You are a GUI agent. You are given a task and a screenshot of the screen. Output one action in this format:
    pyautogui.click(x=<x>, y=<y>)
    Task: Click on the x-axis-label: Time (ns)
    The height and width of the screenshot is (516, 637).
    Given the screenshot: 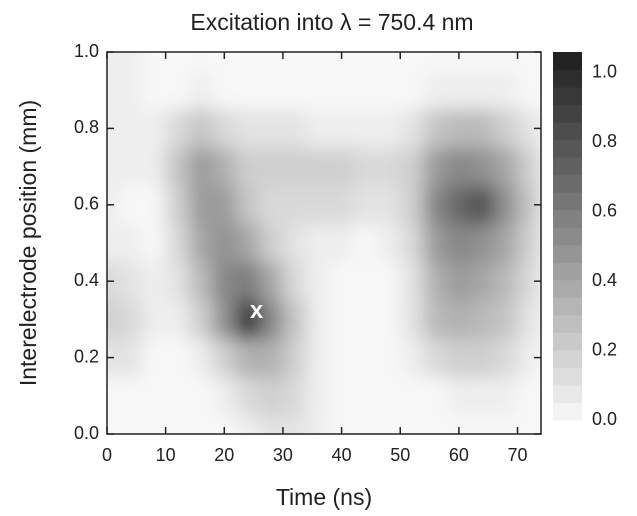 What is the action you would take?
    pyautogui.click(x=324, y=497)
    